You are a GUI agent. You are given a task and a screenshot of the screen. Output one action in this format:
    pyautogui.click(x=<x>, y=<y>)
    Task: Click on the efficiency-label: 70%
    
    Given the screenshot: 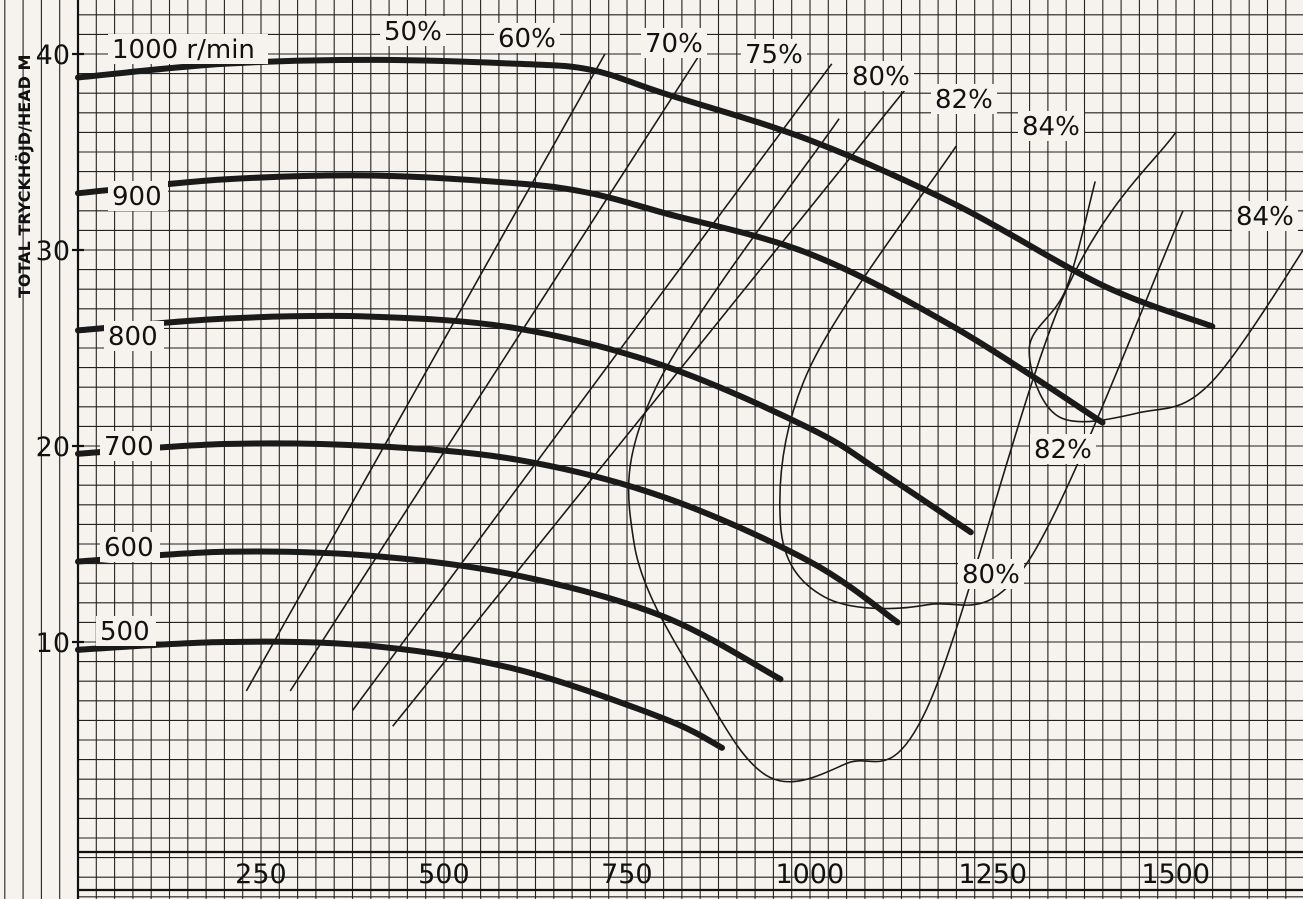 What is the action you would take?
    pyautogui.click(x=674, y=44)
    